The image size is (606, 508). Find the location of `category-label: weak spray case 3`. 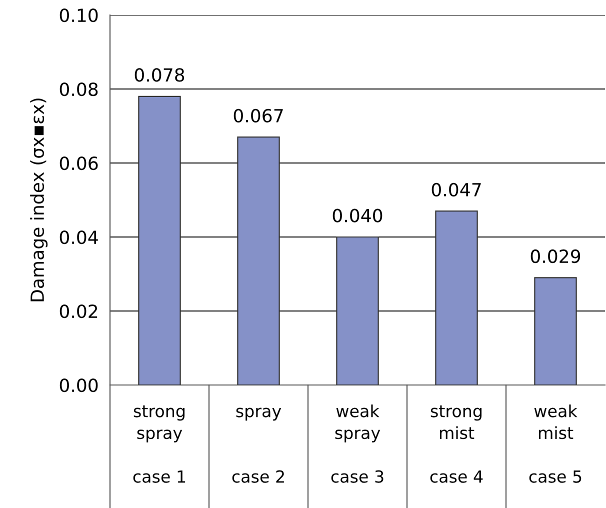

category-label: weak spray case 3 is located at coordinates (357, 443).